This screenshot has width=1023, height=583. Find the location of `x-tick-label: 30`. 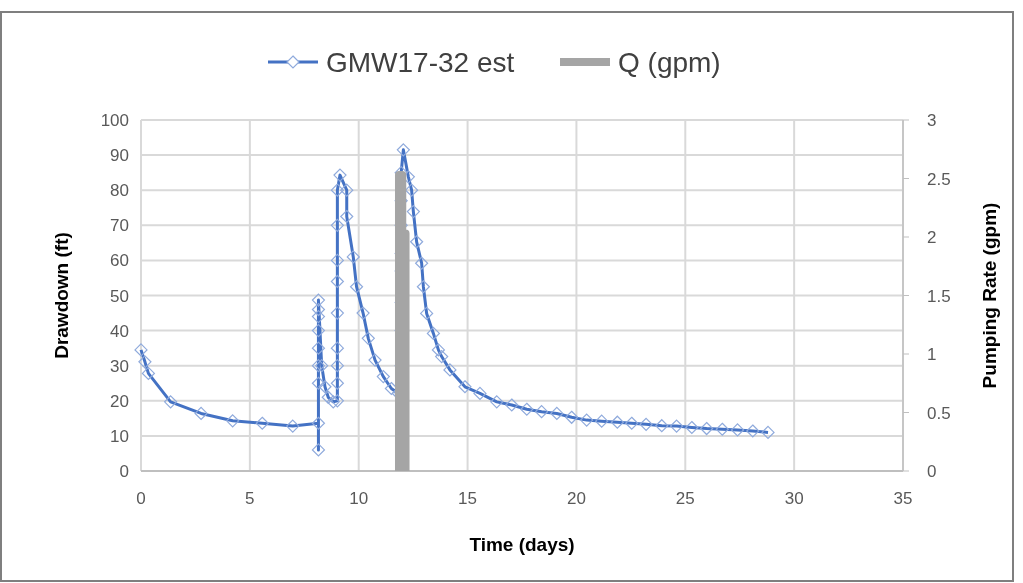

x-tick-label: 30 is located at coordinates (794, 498).